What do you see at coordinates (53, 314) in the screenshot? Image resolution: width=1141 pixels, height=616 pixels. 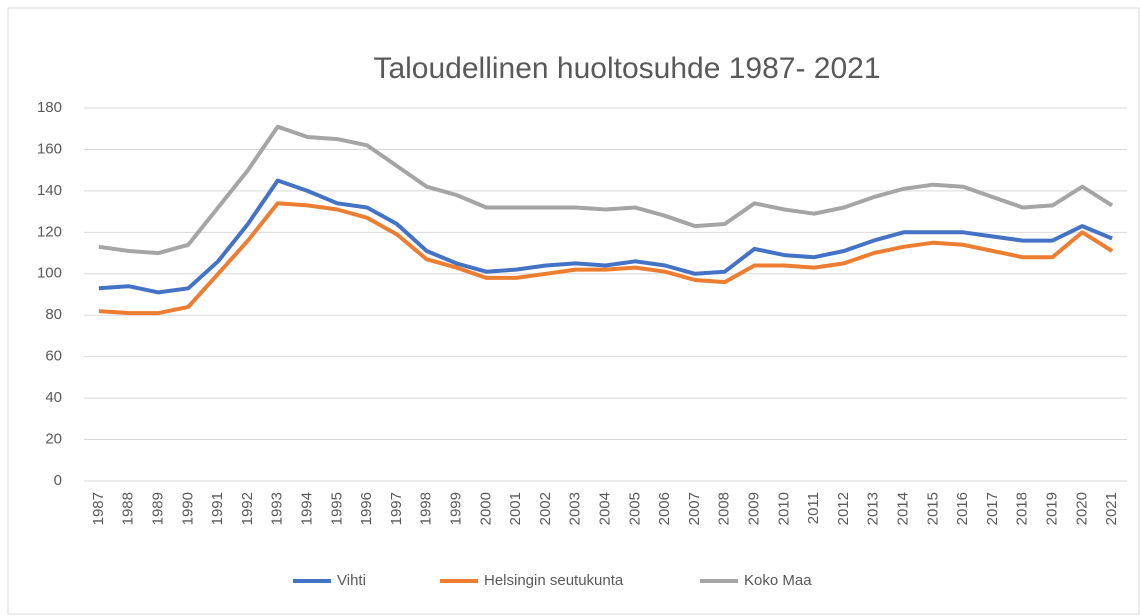 I see `y-tick-label: 80` at bounding box center [53, 314].